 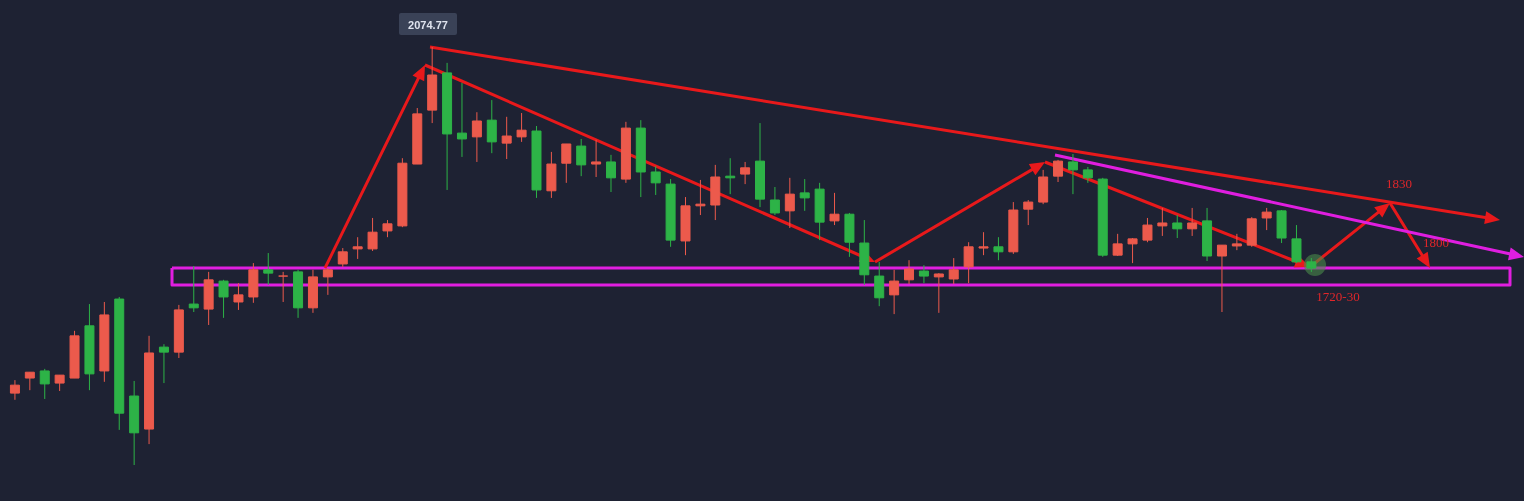 I want to click on text: 1830, so click(x=1399, y=183).